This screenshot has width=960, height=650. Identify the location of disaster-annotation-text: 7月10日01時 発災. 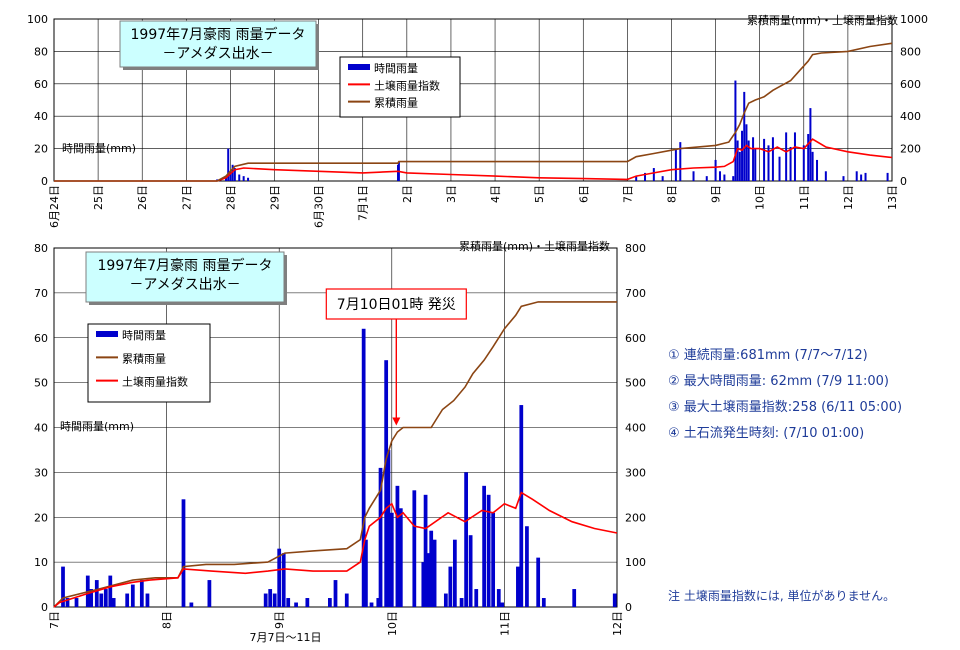
(396, 305).